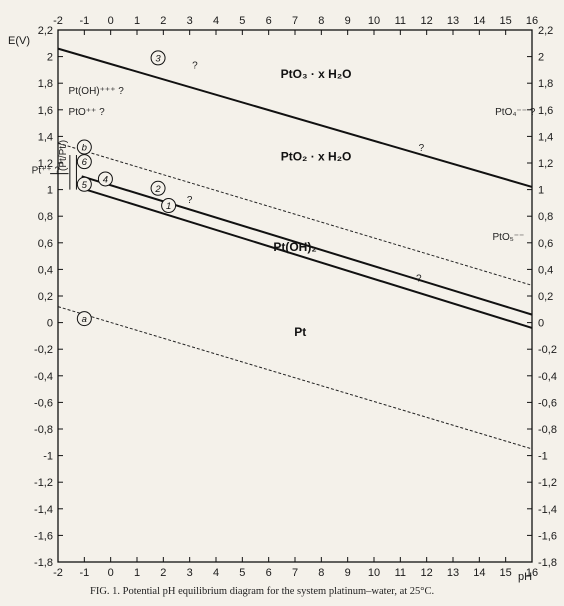 The height and width of the screenshot is (606, 564). I want to click on y-tick-label-left: -0,8, so click(43, 430).